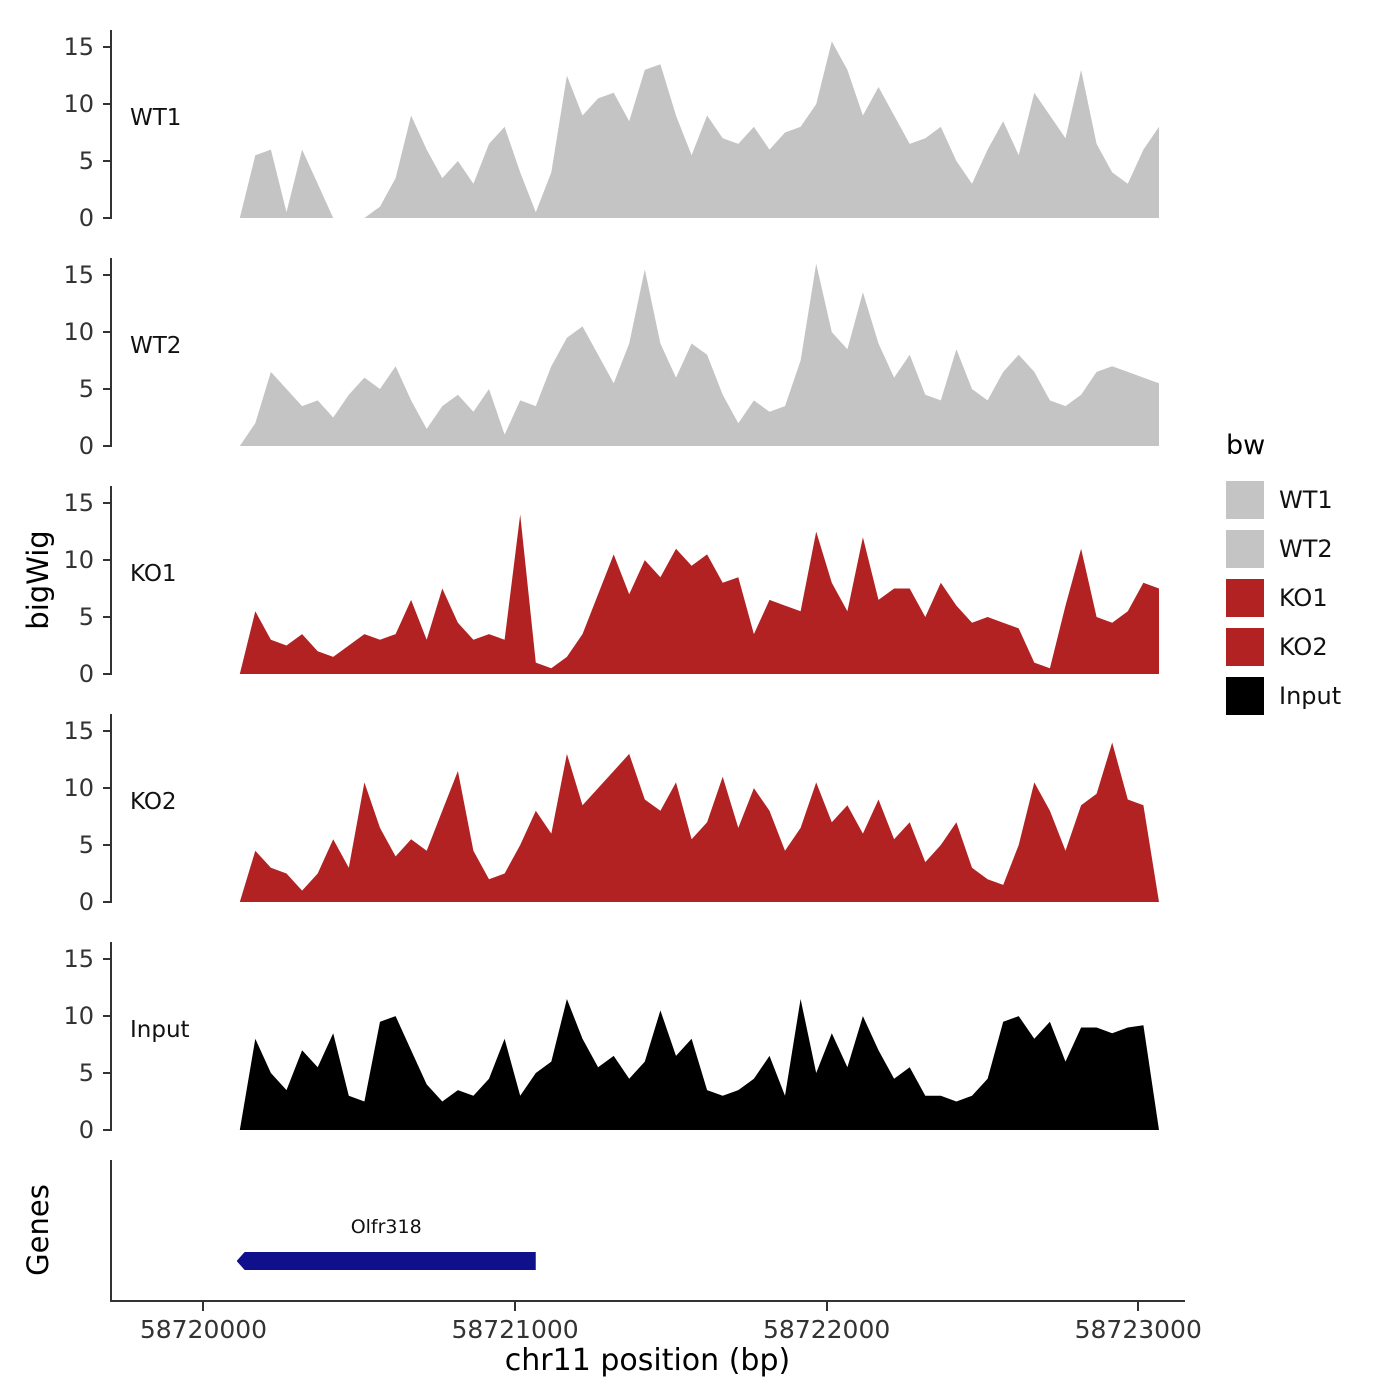 The height and width of the screenshot is (1400, 1400). What do you see at coordinates (160, 1030) in the screenshot?
I see `track-label-input: Input` at bounding box center [160, 1030].